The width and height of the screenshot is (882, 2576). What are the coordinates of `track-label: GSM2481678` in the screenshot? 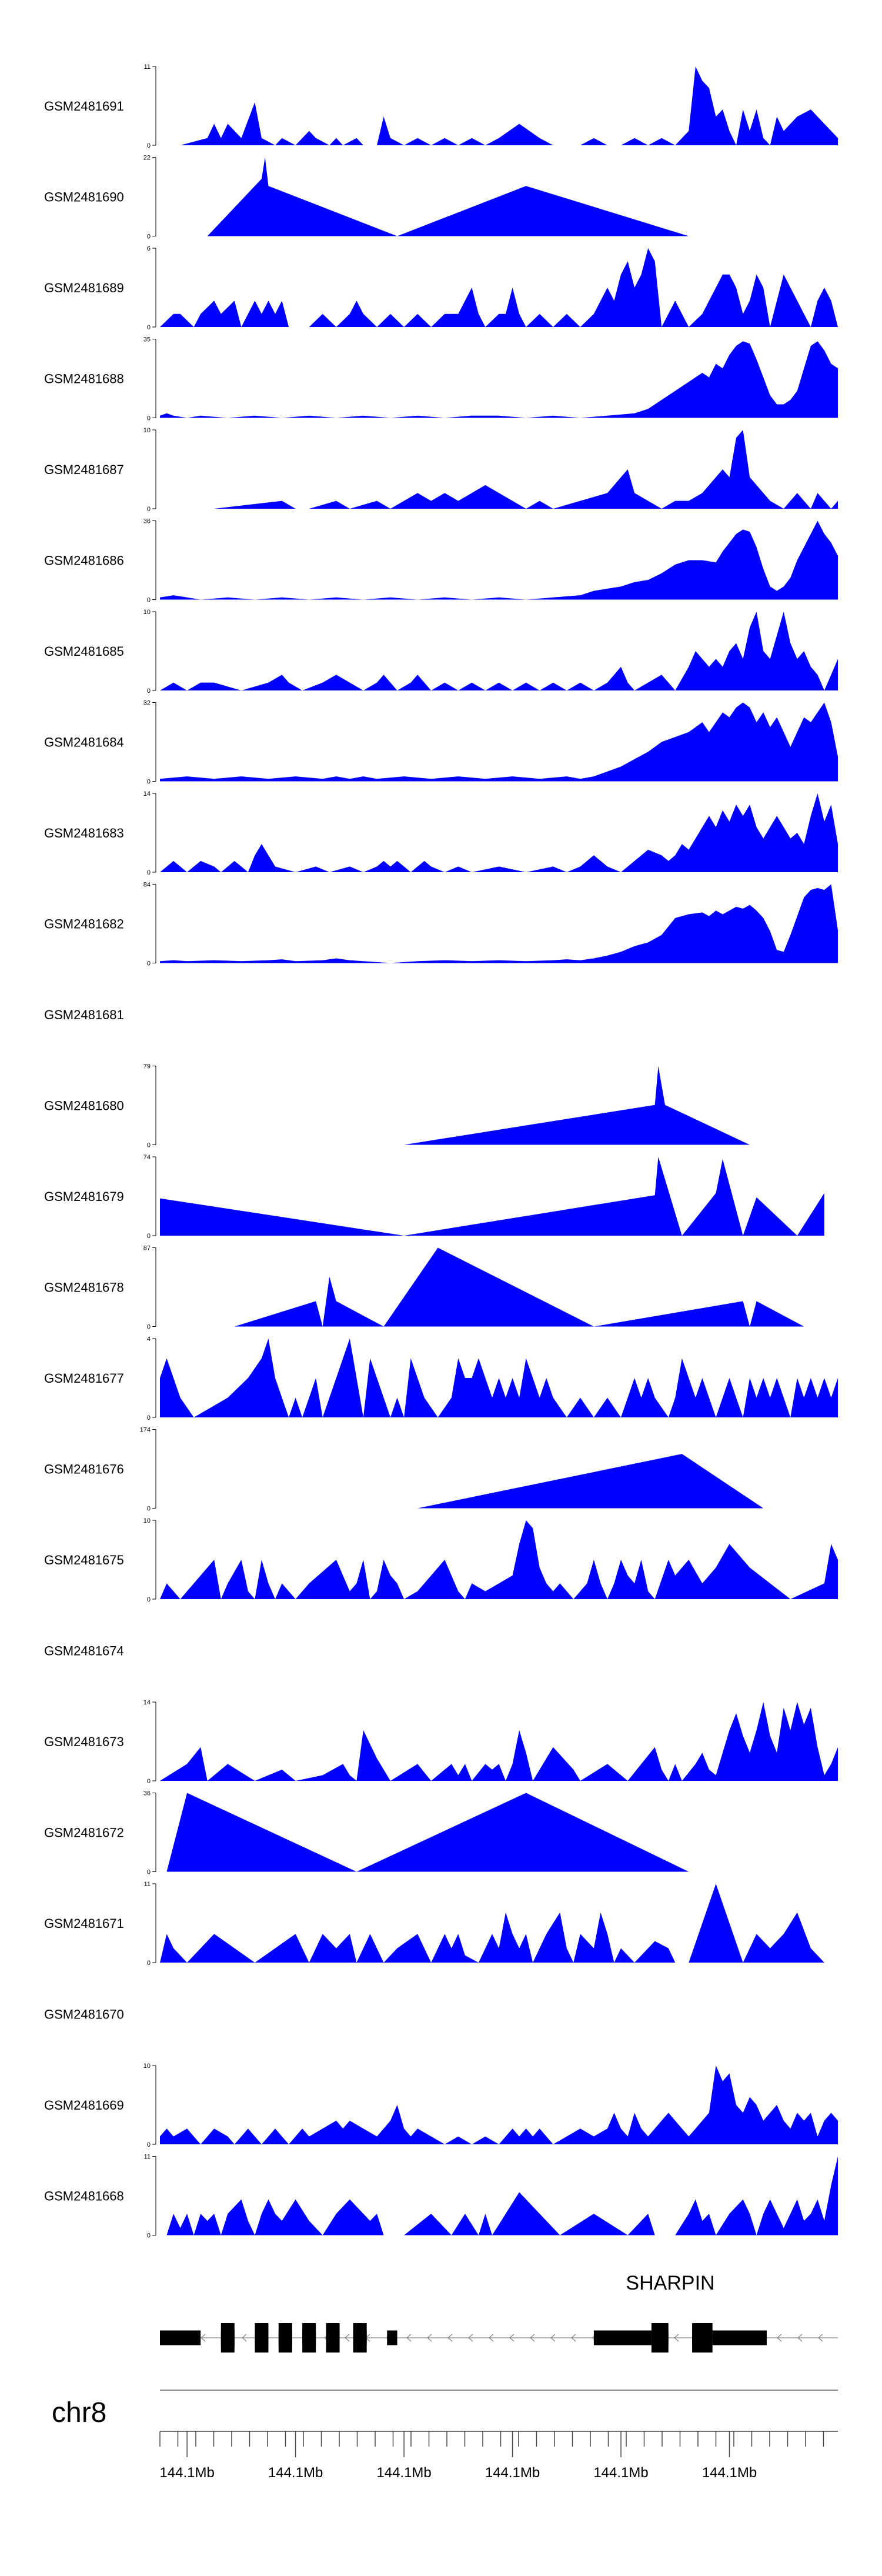 It's located at (84, 1287).